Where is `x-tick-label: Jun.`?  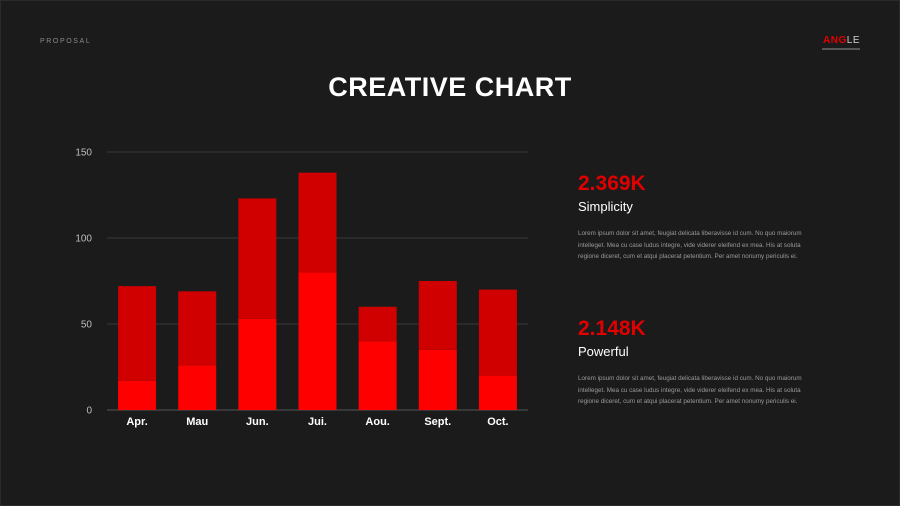 x-tick-label: Jun. is located at coordinates (257, 422).